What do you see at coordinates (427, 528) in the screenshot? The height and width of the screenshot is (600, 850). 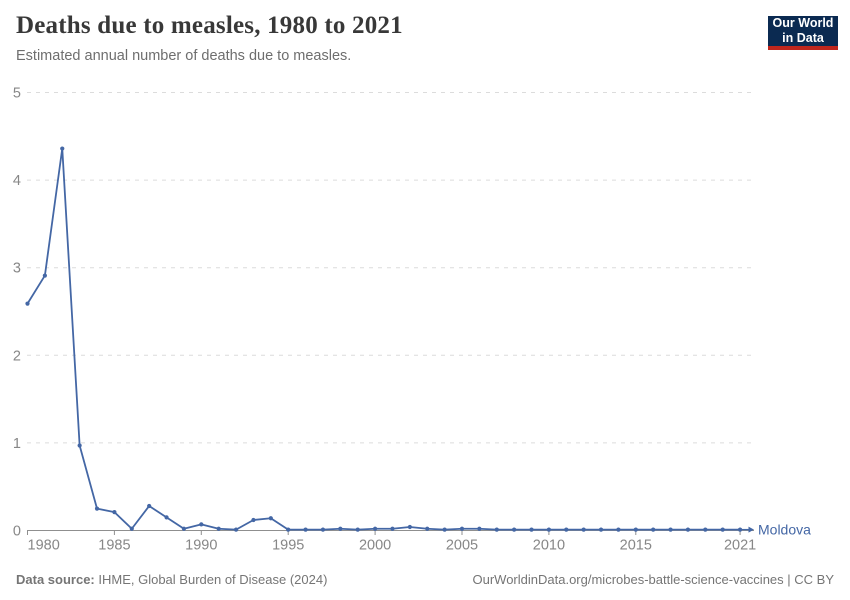 I see `data-point-2003` at bounding box center [427, 528].